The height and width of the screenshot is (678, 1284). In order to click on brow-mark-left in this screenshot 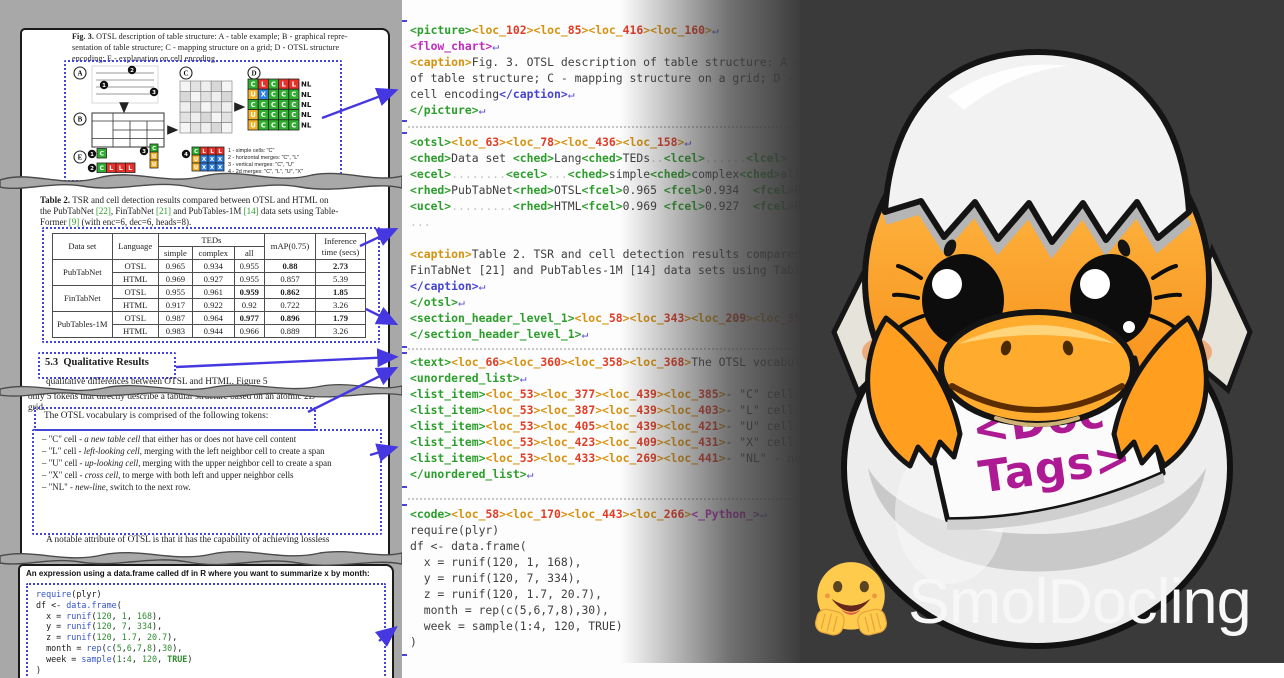, I will do `click(950, 248)`.